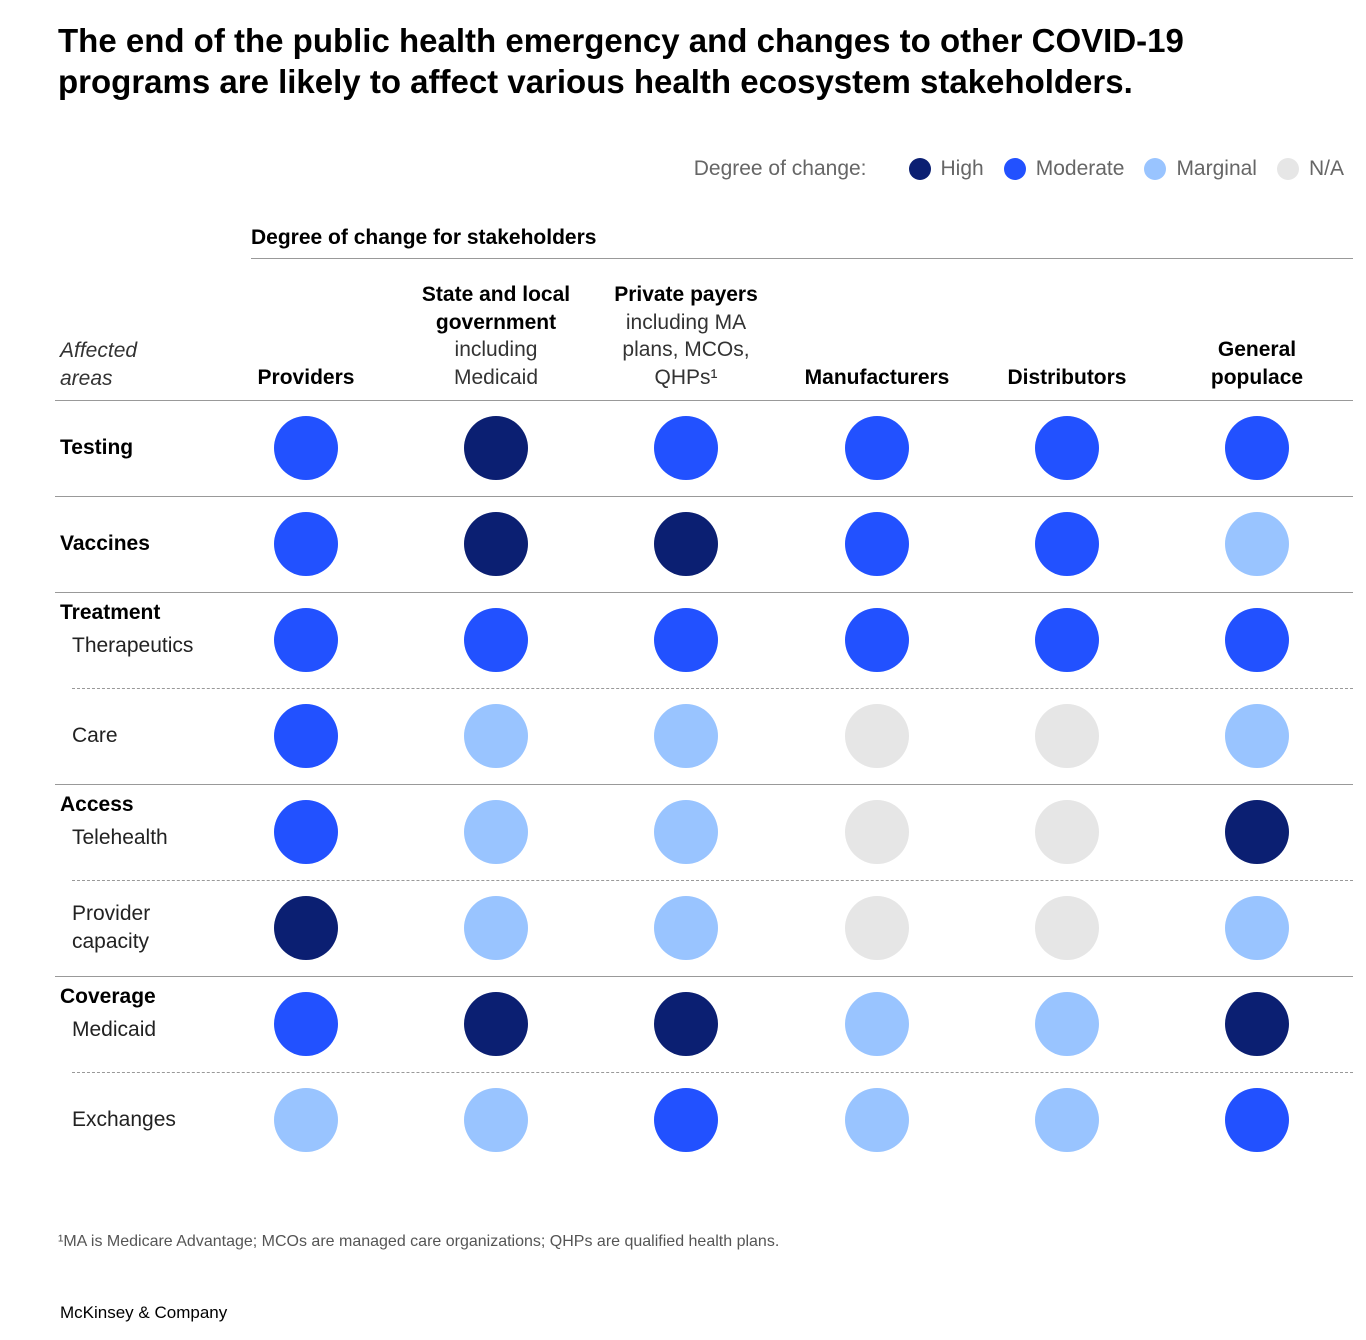 This screenshot has width=1366, height=1340. I want to click on legend-title: Degree of change:, so click(780, 168).